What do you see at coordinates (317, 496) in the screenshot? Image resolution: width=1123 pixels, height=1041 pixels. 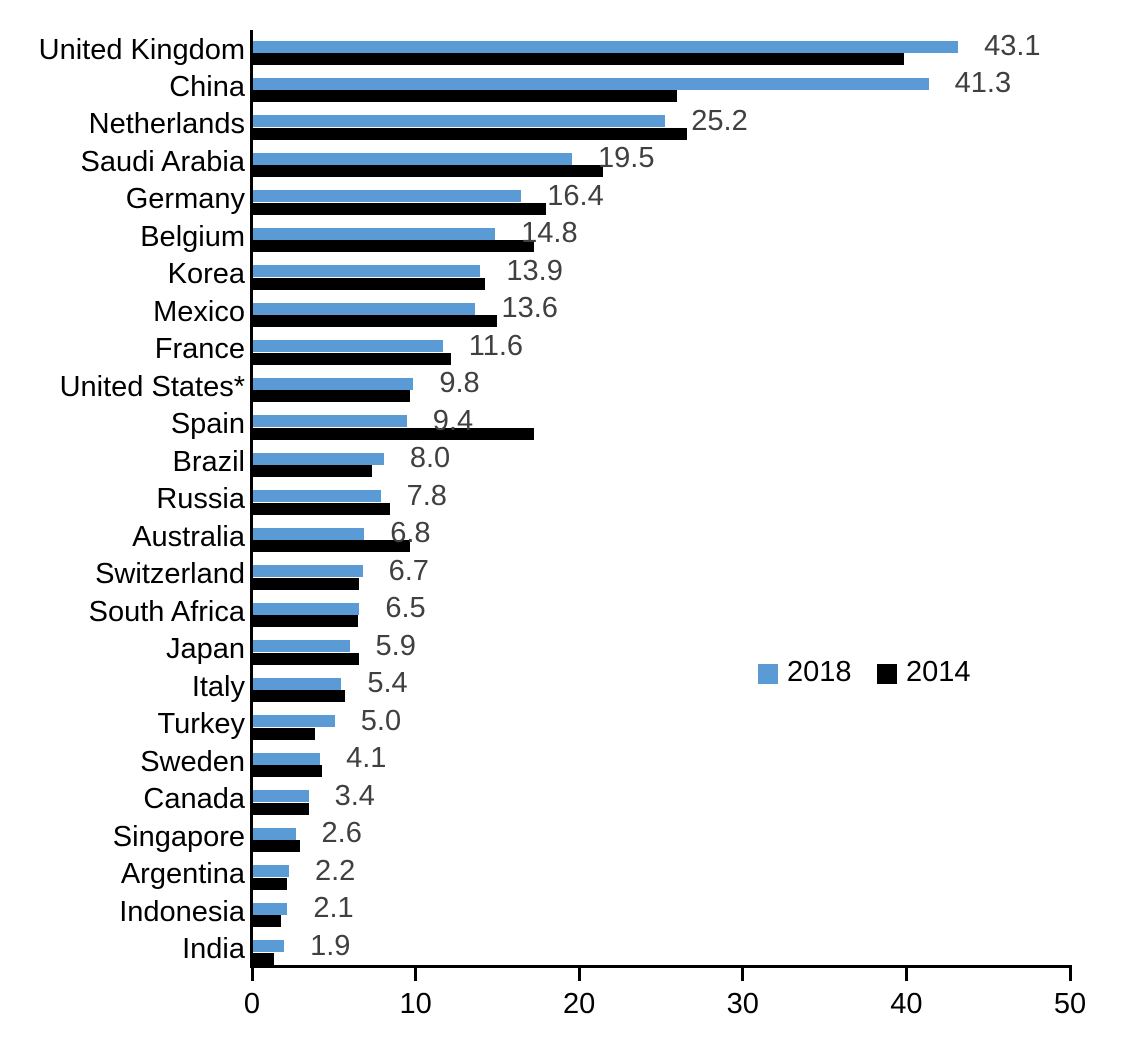 I see `bar-2018-russia` at bounding box center [317, 496].